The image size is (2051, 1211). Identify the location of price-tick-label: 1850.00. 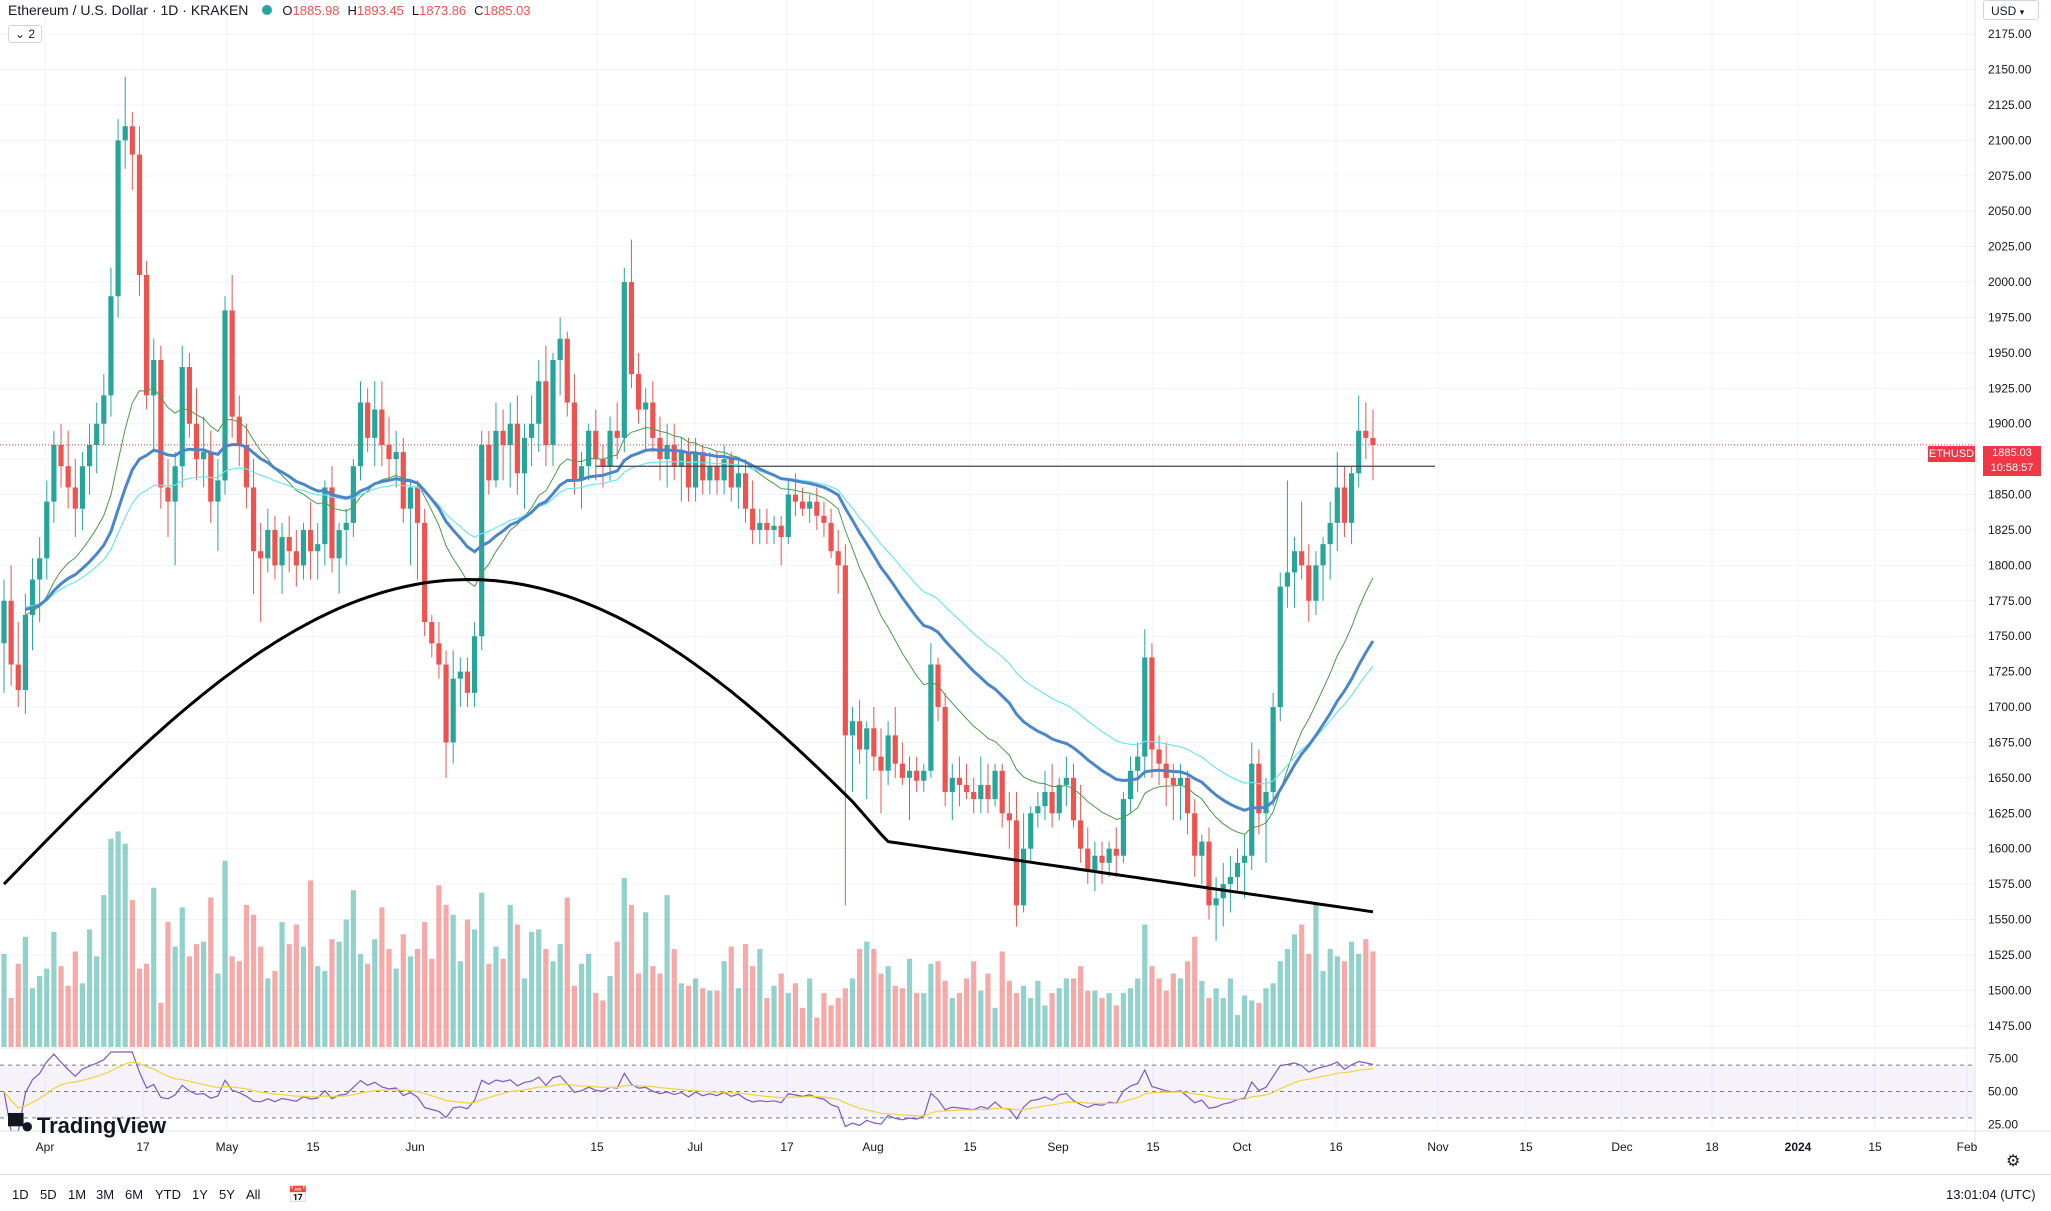
(2010, 495).